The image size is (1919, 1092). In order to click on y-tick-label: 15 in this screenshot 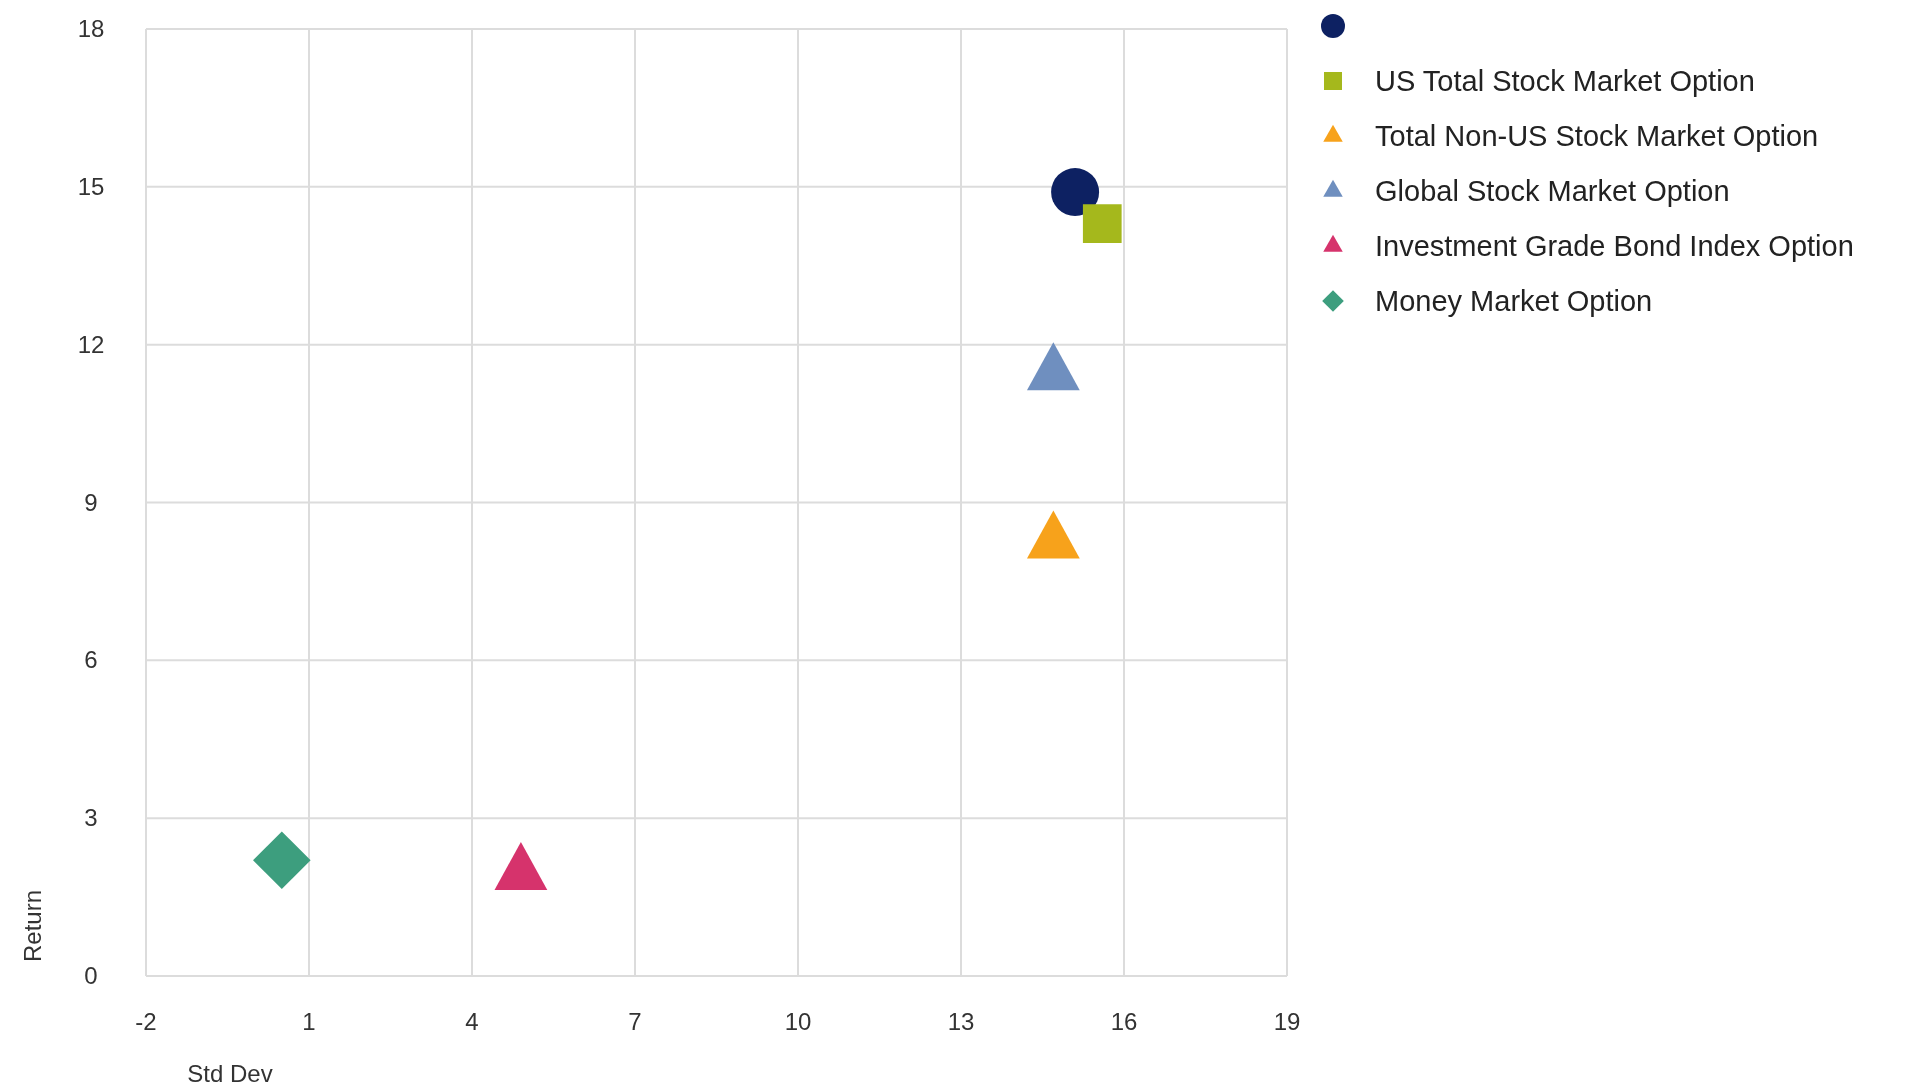, I will do `click(91, 186)`.